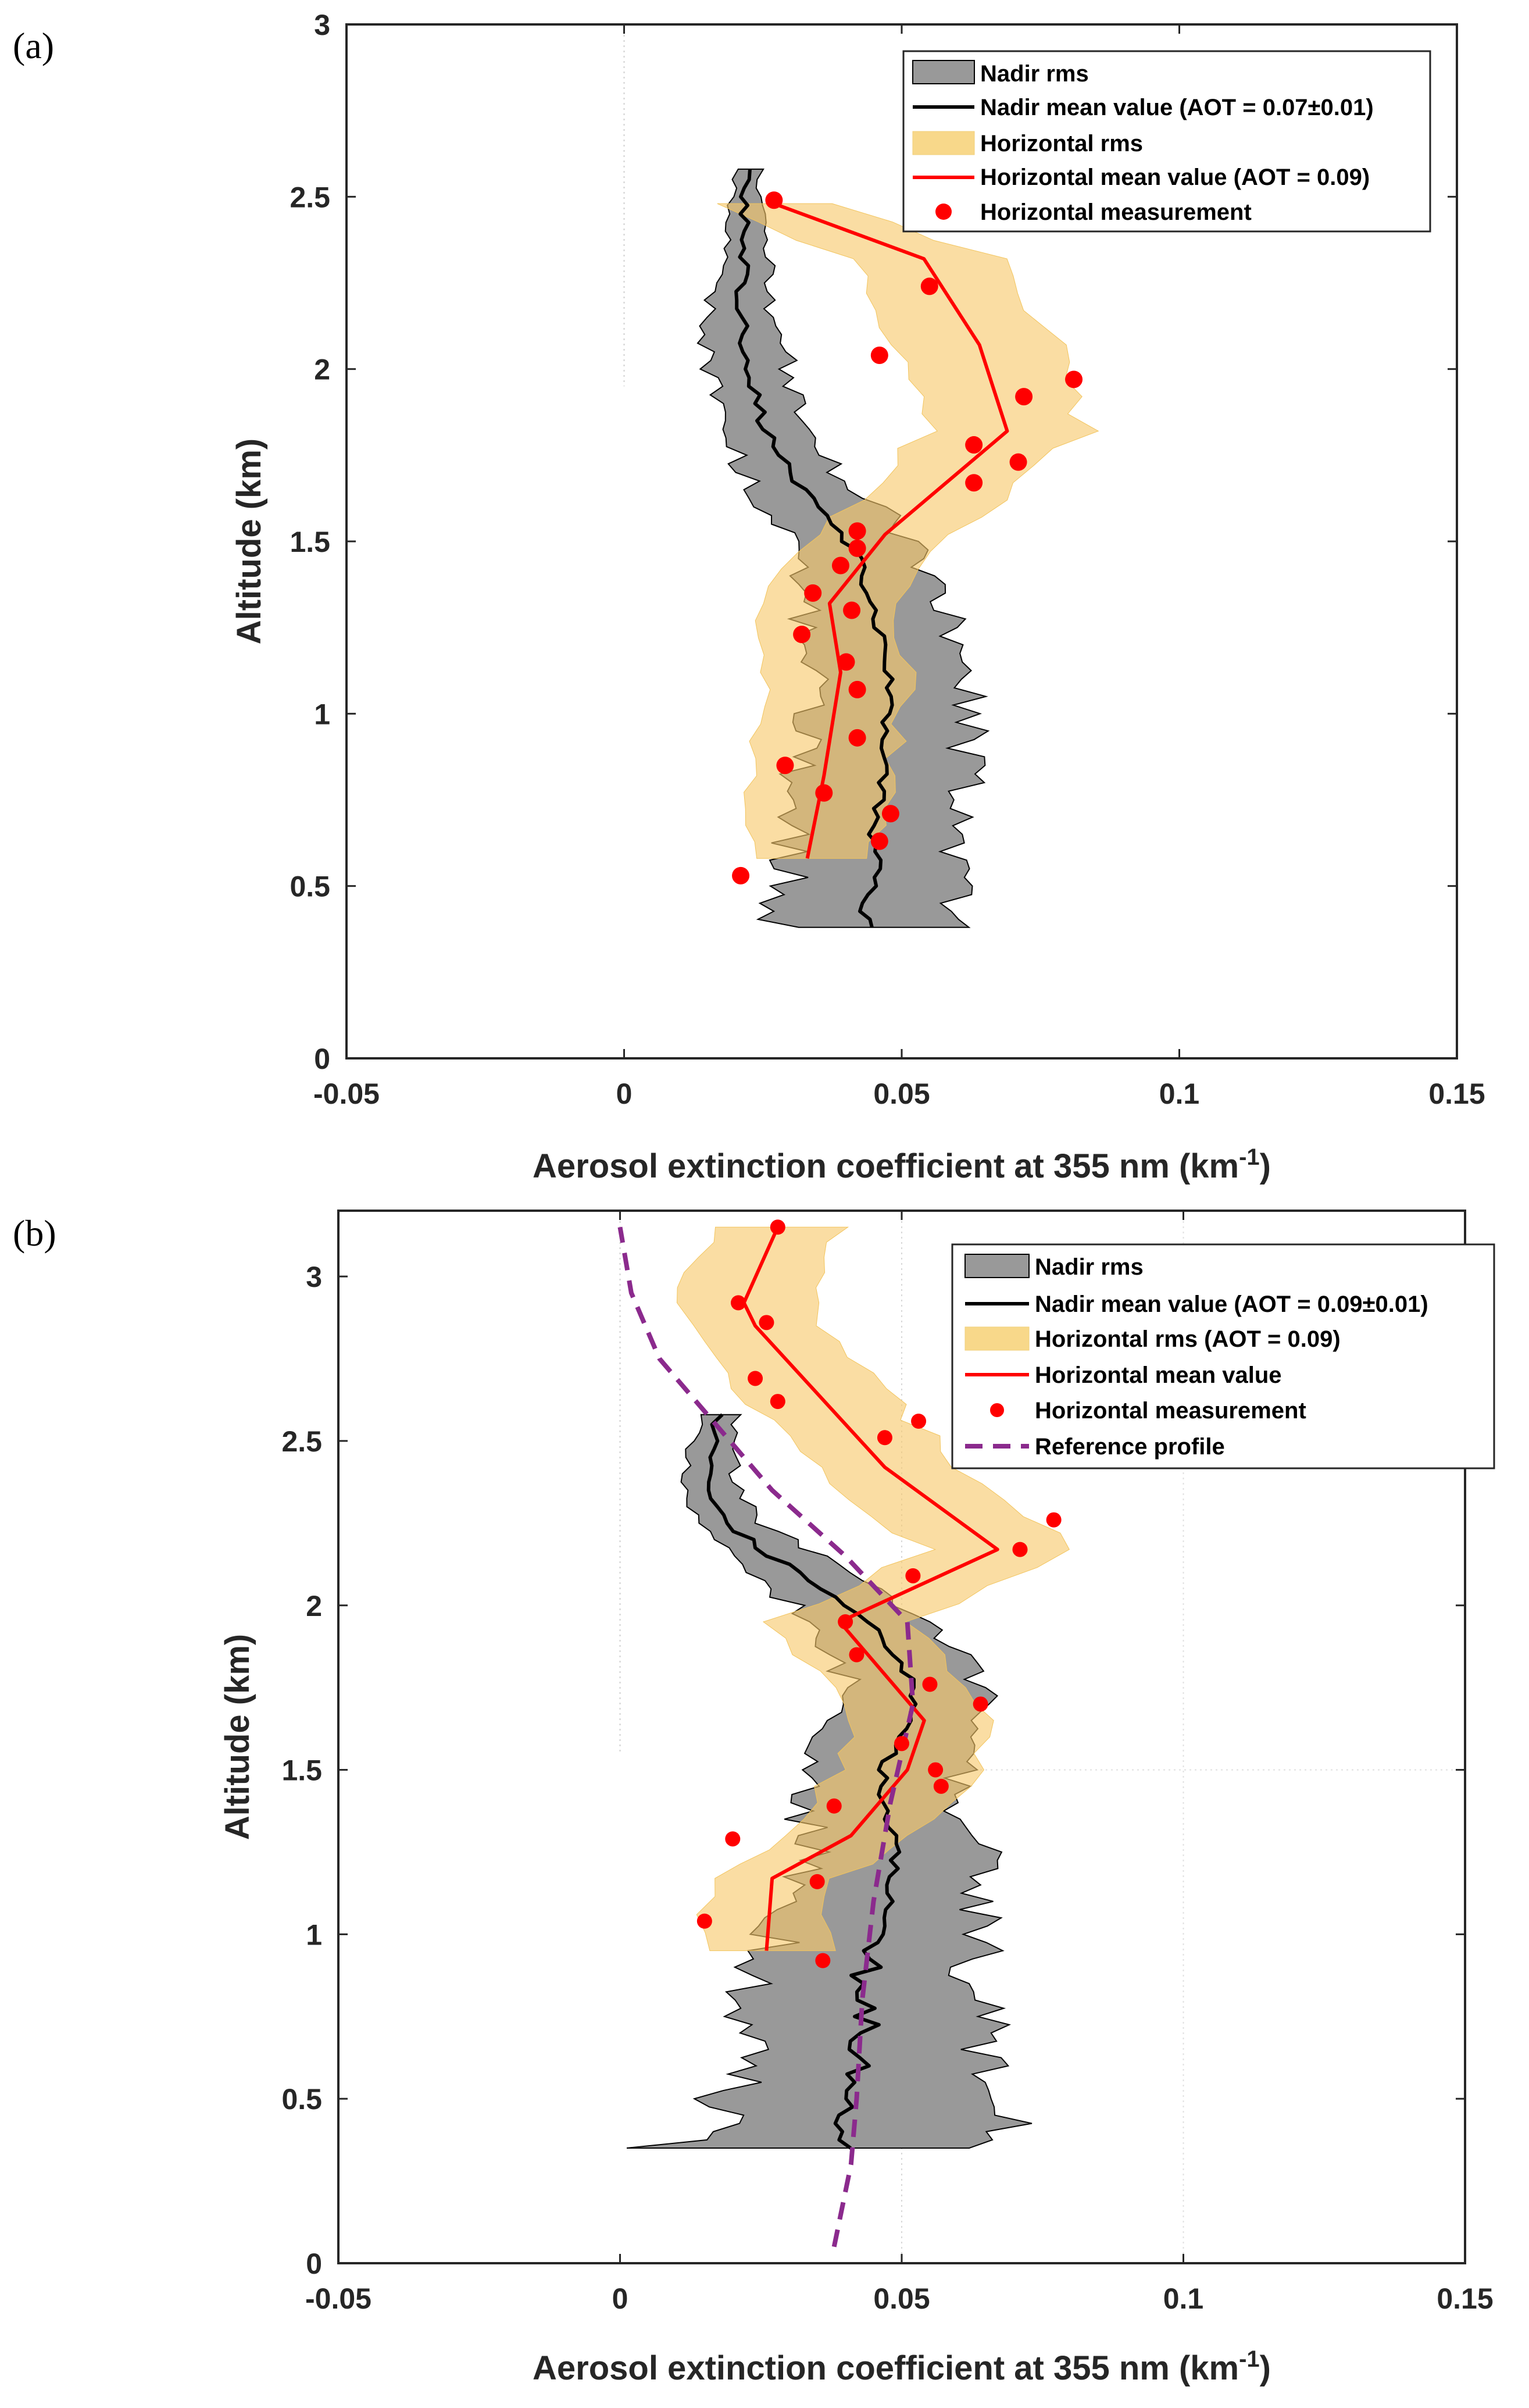  Describe the element at coordinates (1175, 177) in the screenshot. I see `legend-horizontal-mean-label: Horizontal mean value (AOT = 0.09)` at that location.